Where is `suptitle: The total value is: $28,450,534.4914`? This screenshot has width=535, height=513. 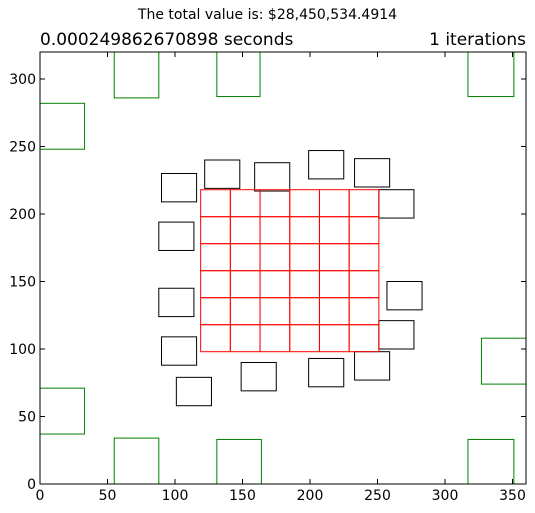 suptitle: The total value is: $28,450,534.4914 is located at coordinates (267, 15).